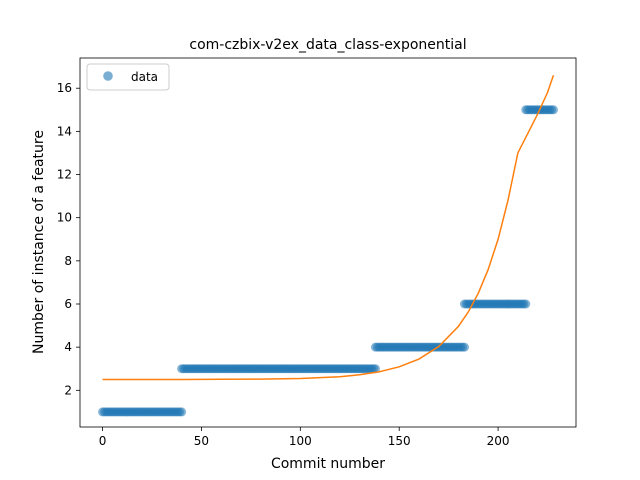 The height and width of the screenshot is (480, 640). Describe the element at coordinates (68, 347) in the screenshot. I see `y-tick-label: 4` at that location.